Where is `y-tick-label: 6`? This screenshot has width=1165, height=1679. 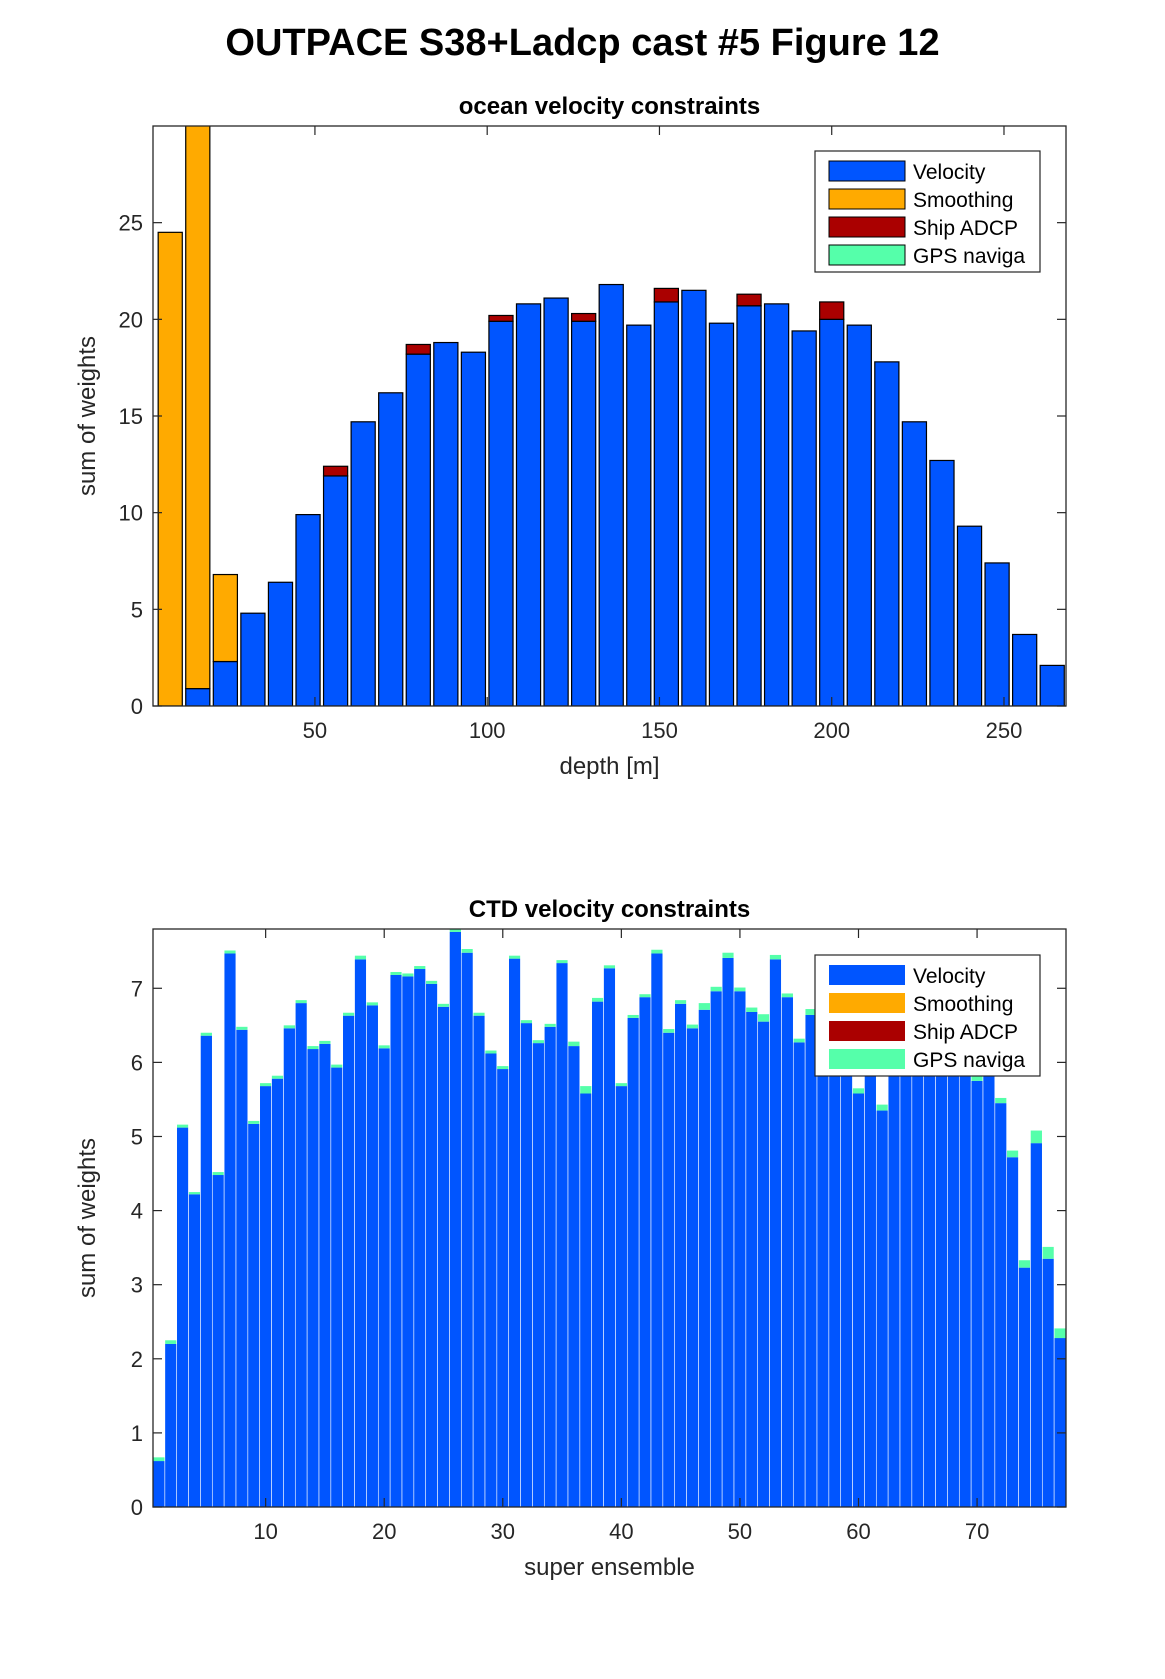 y-tick-label: 6 is located at coordinates (137, 1062).